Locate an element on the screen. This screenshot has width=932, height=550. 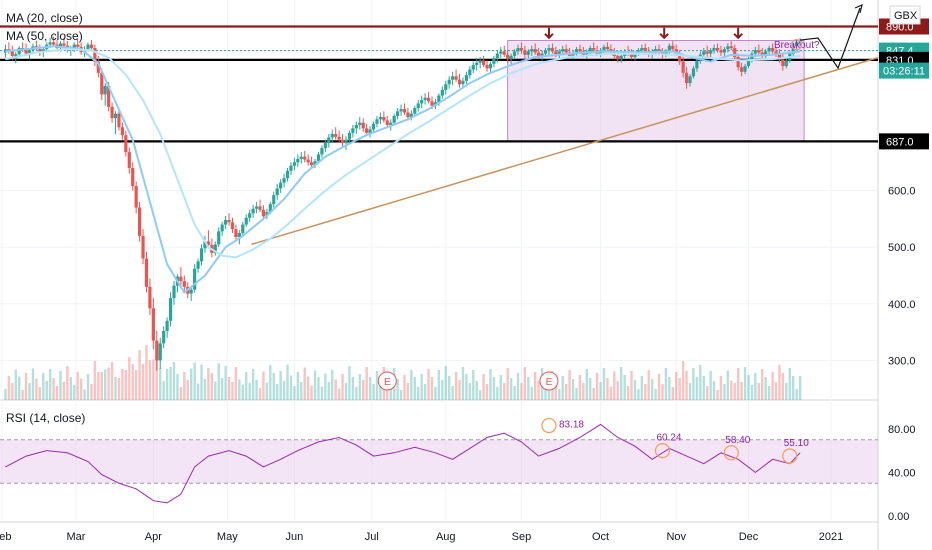
earnings-marker is located at coordinates (549, 381).